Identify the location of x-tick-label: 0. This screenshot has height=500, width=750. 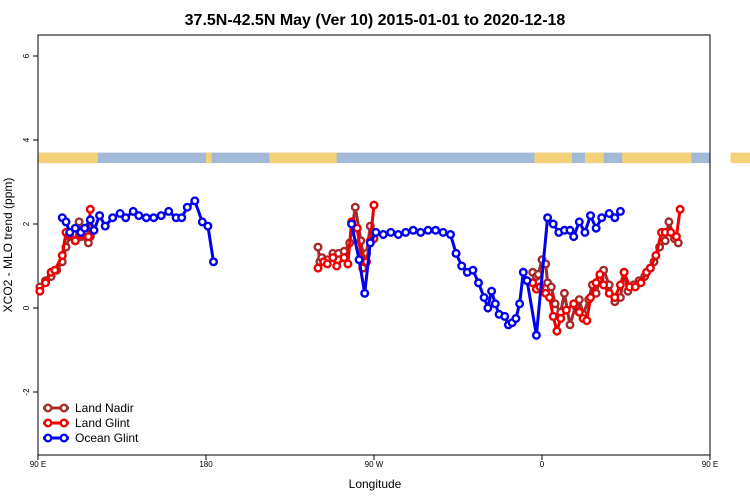
(542, 464).